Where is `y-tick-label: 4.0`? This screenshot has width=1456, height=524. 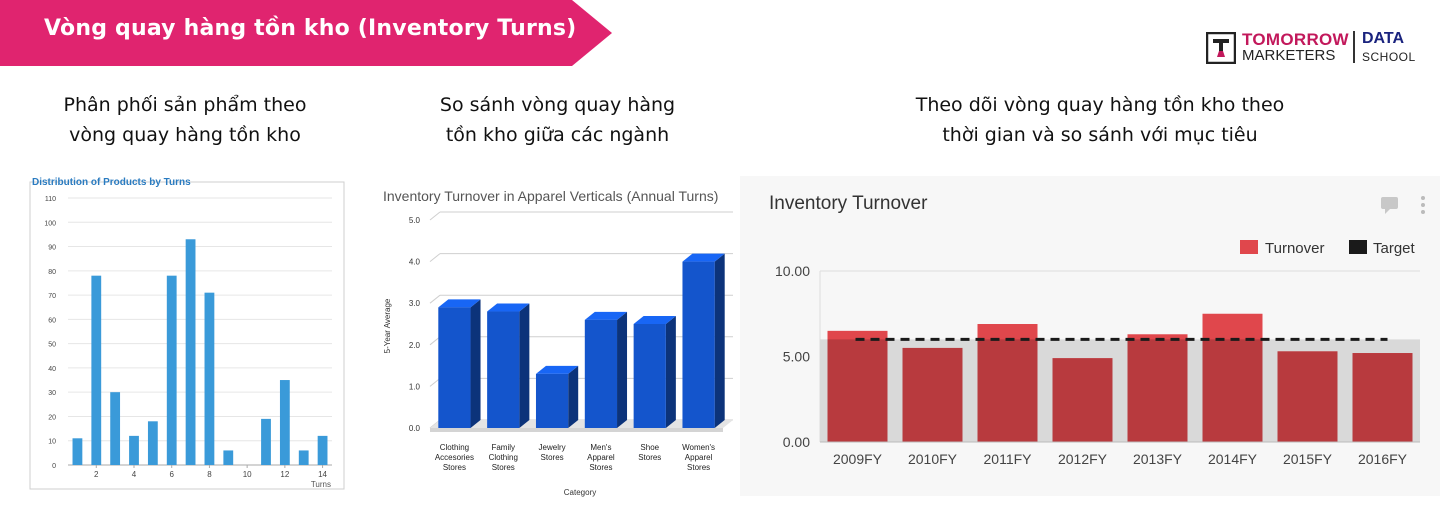
y-tick-label: 4.0 is located at coordinates (415, 262).